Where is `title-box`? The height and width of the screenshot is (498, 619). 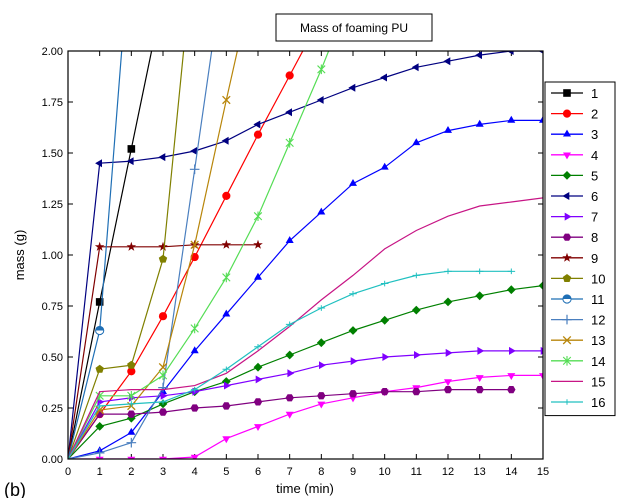 title-box is located at coordinates (354, 27).